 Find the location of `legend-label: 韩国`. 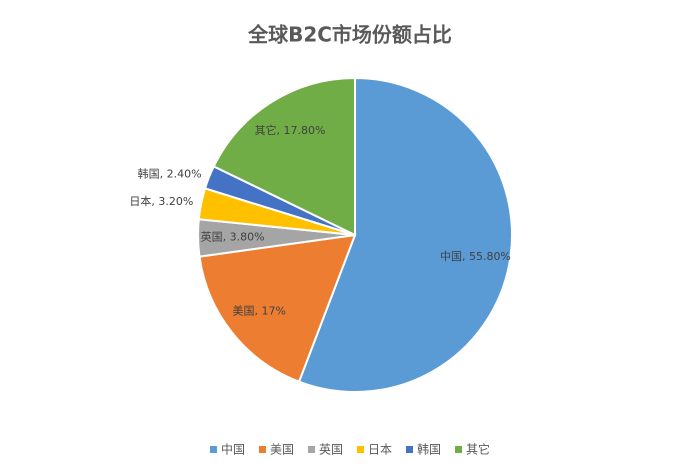

legend-label: 韩国 is located at coordinates (429, 449).